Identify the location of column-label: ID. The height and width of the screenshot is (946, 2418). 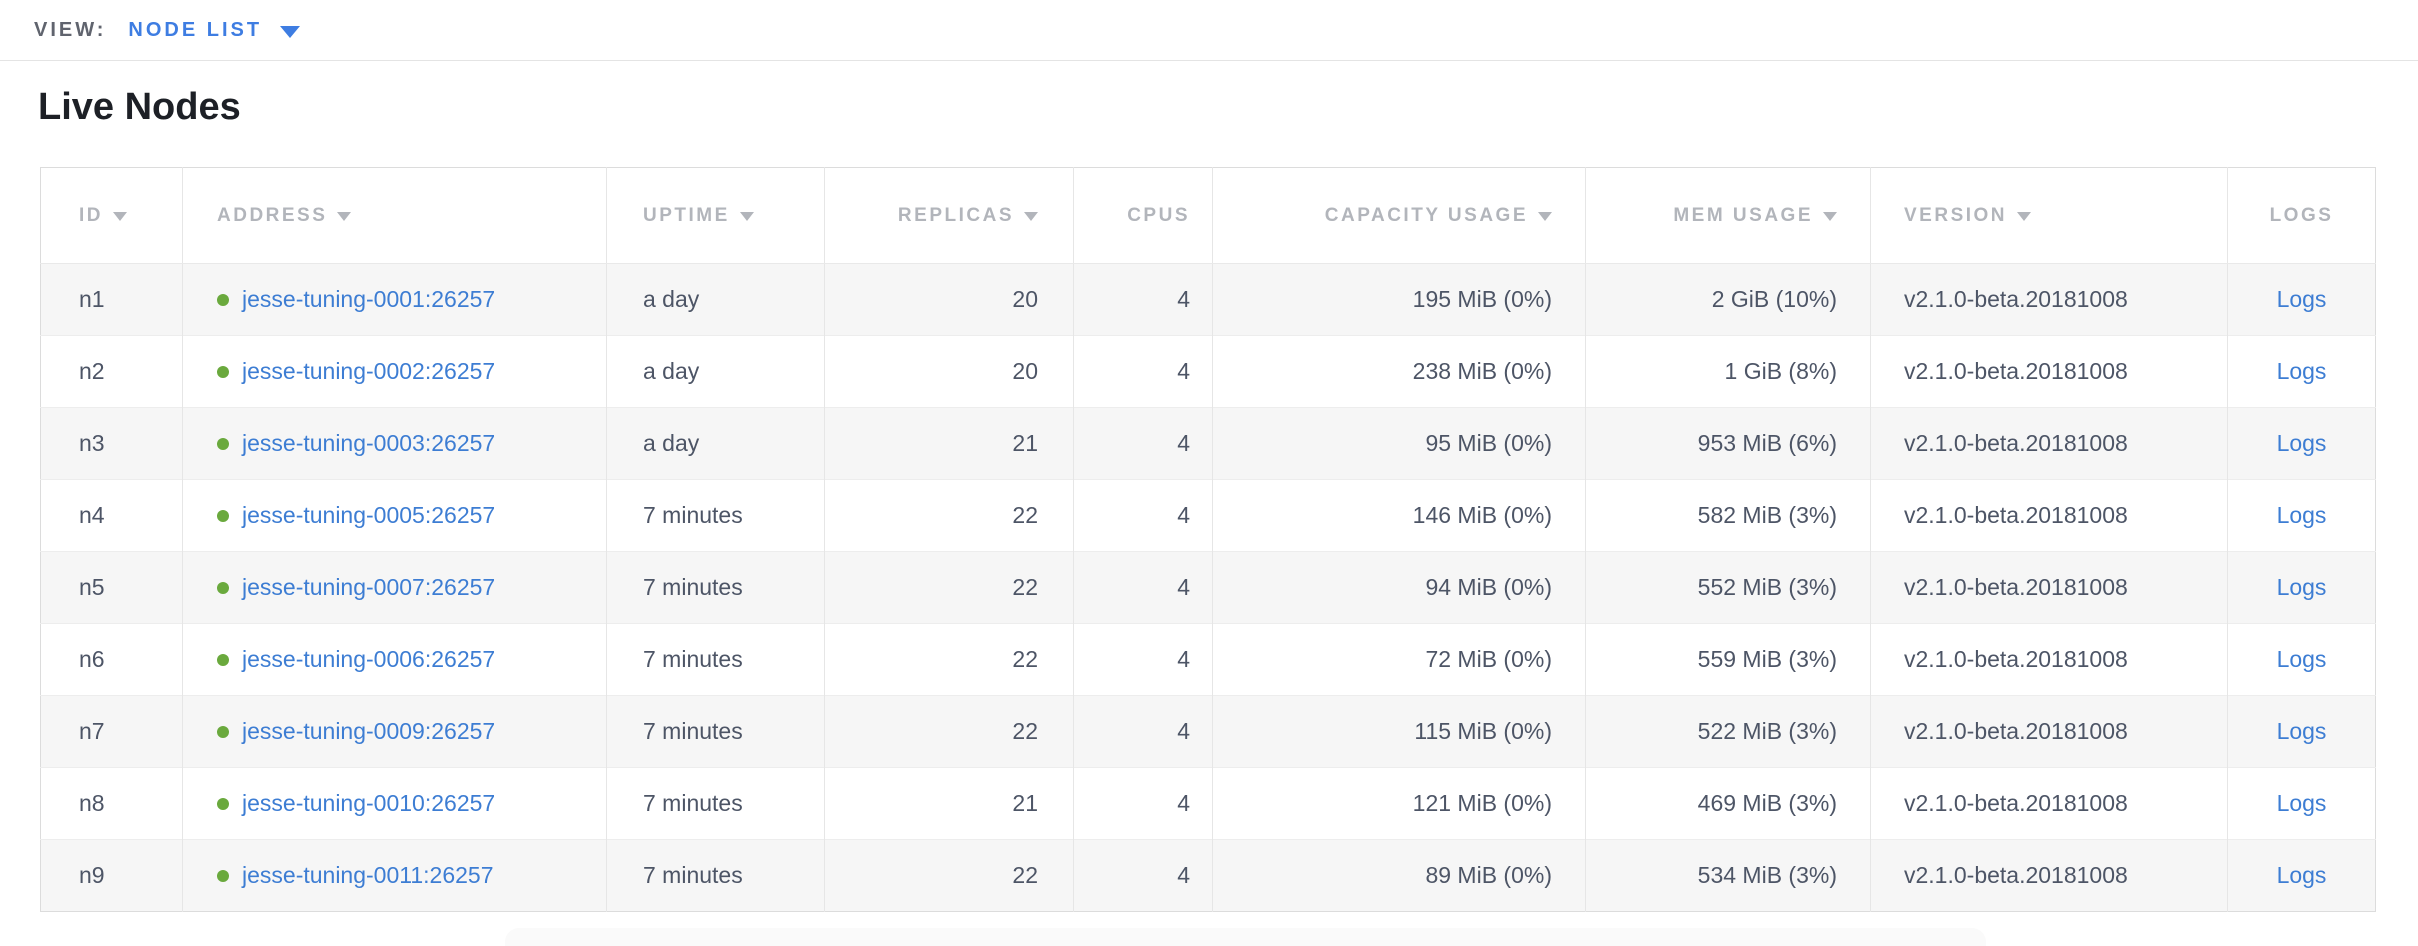
(91, 215).